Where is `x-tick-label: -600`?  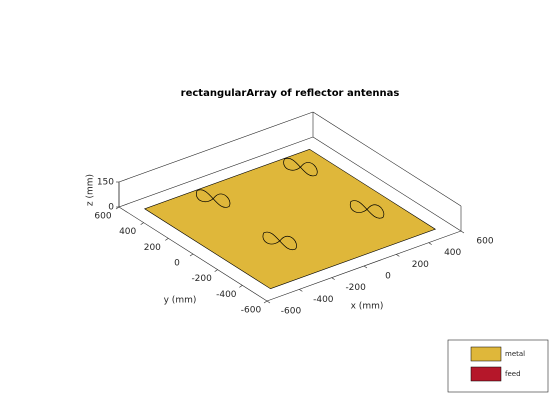
x-tick-label: -600 is located at coordinates (291, 312).